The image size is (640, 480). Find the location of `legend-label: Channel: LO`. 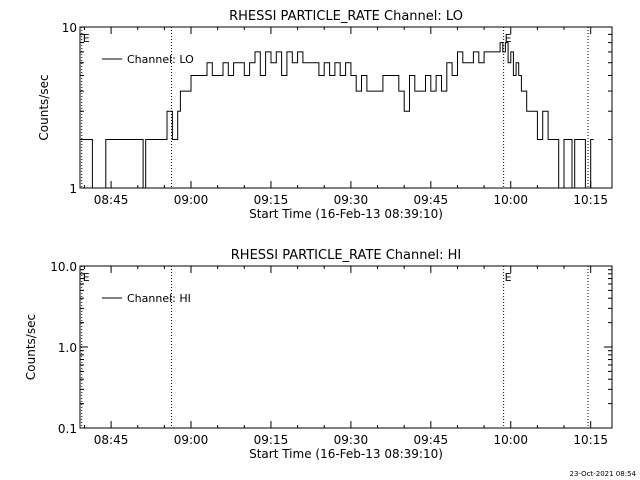

legend-label: Channel: LO is located at coordinates (160, 59).